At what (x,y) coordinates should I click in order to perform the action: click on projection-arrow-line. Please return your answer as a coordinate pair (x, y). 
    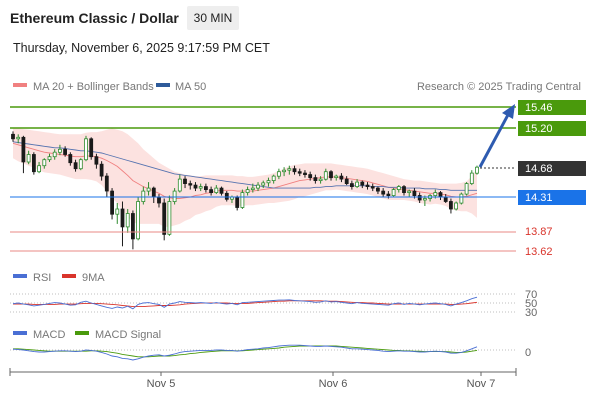
    Looking at the image, I should click on (494, 140).